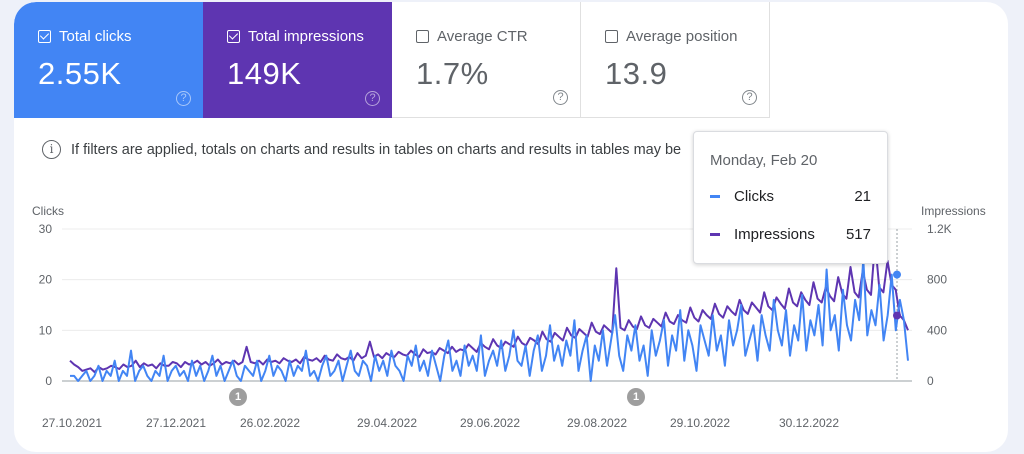 This screenshot has width=1024, height=454. Describe the element at coordinates (270, 423) in the screenshot. I see `x-tick-label: 26.02.2022` at that location.